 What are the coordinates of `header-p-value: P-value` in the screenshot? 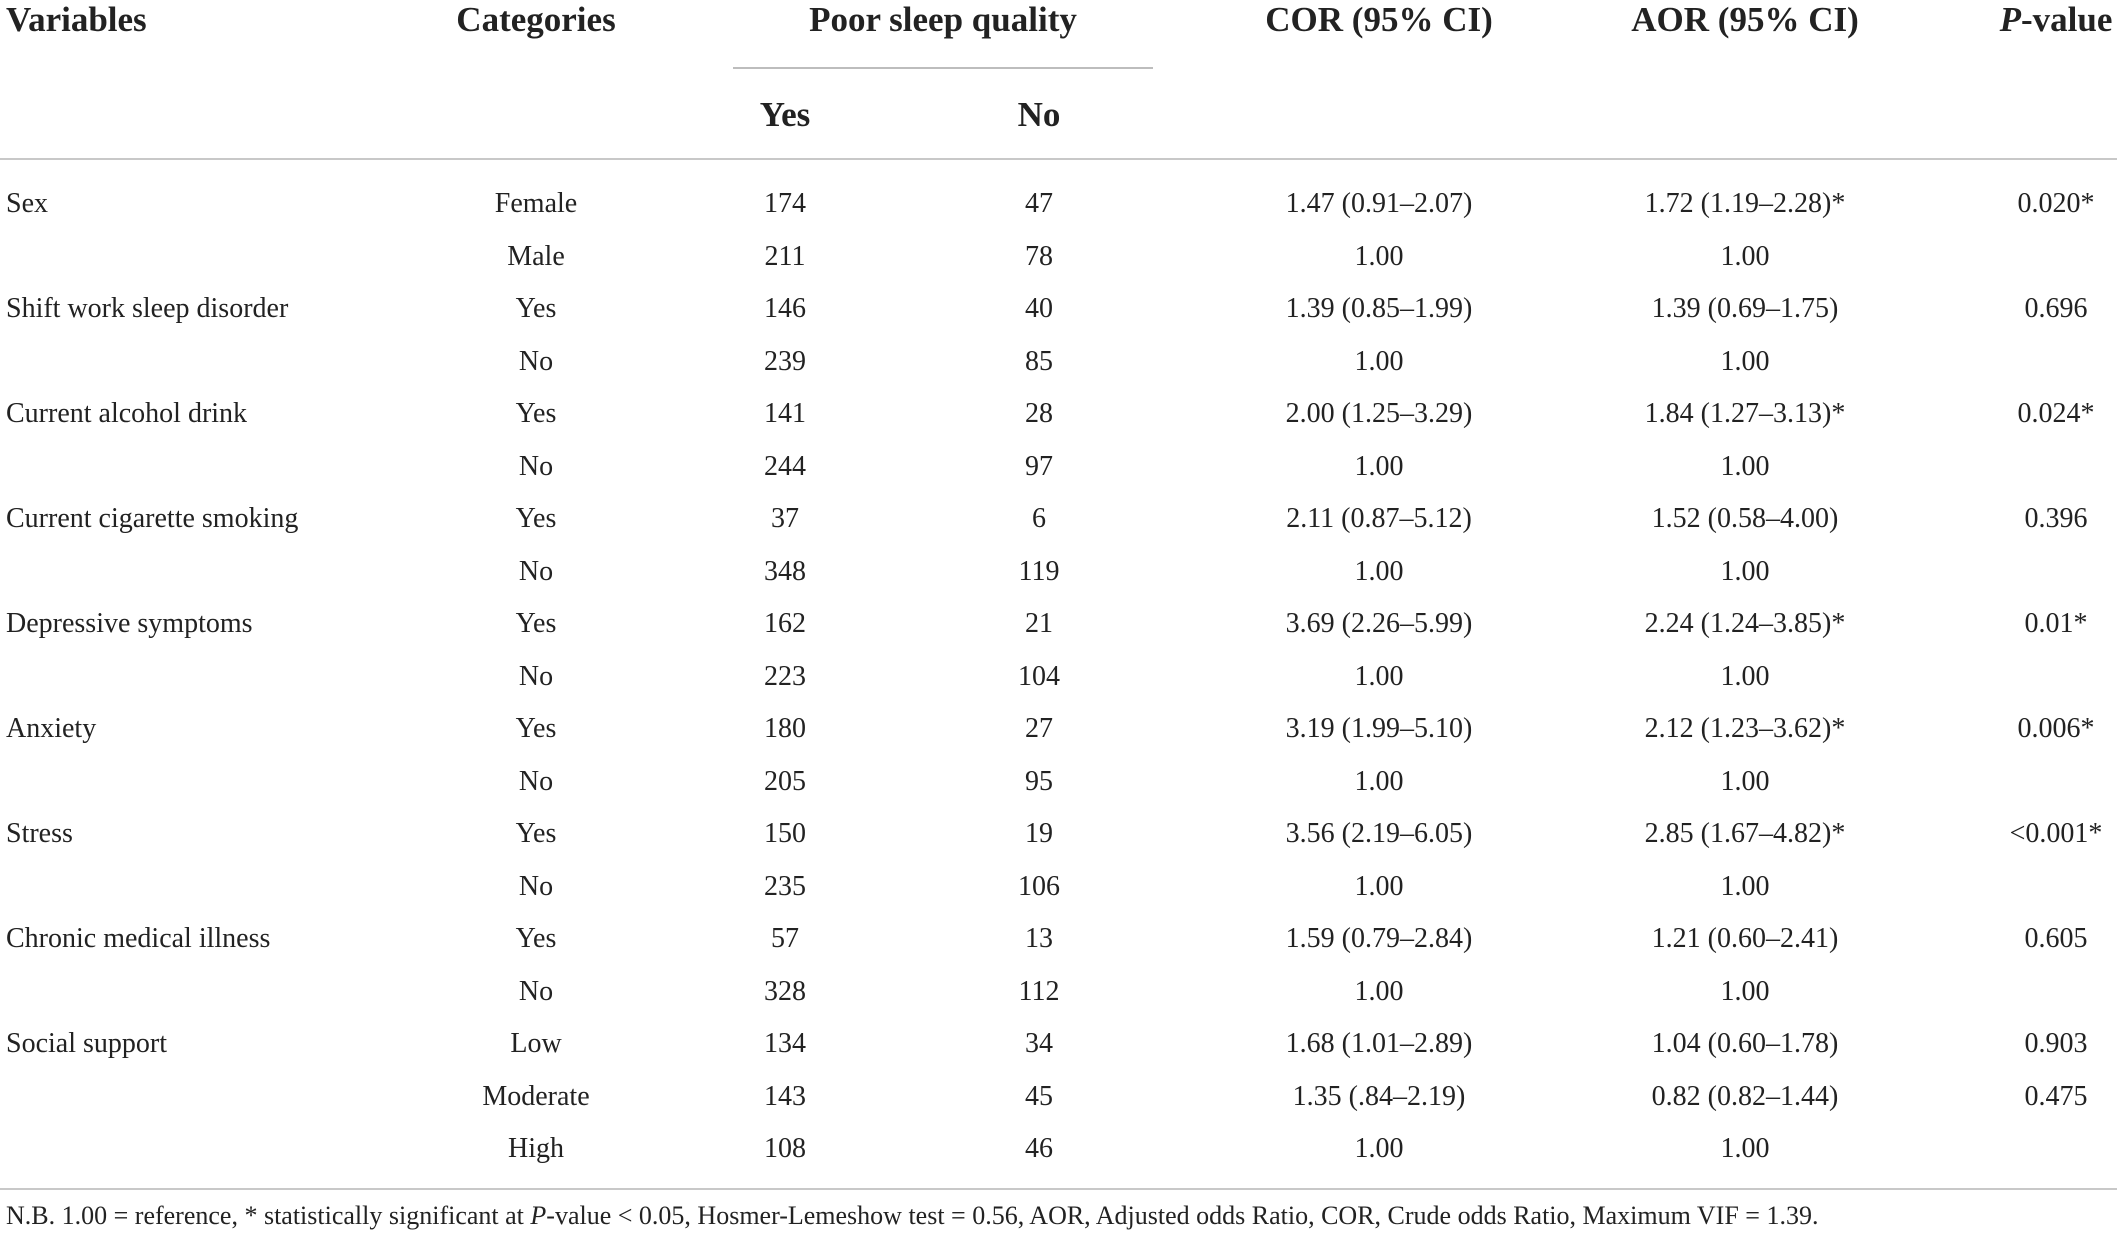 It's located at (2056, 20).